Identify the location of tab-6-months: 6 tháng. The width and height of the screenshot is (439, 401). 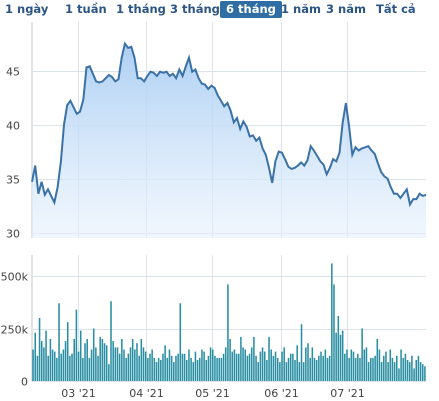
(251, 9).